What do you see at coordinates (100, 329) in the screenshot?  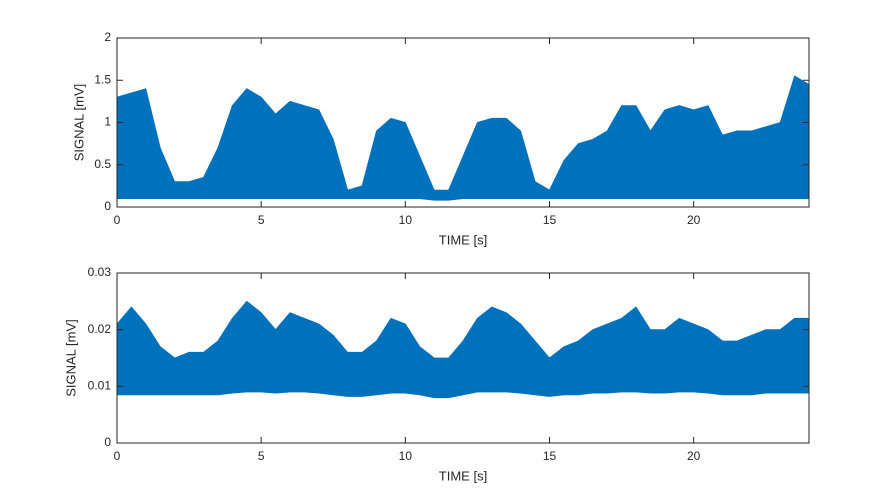 I see `y-tick-label: 0.02` at bounding box center [100, 329].